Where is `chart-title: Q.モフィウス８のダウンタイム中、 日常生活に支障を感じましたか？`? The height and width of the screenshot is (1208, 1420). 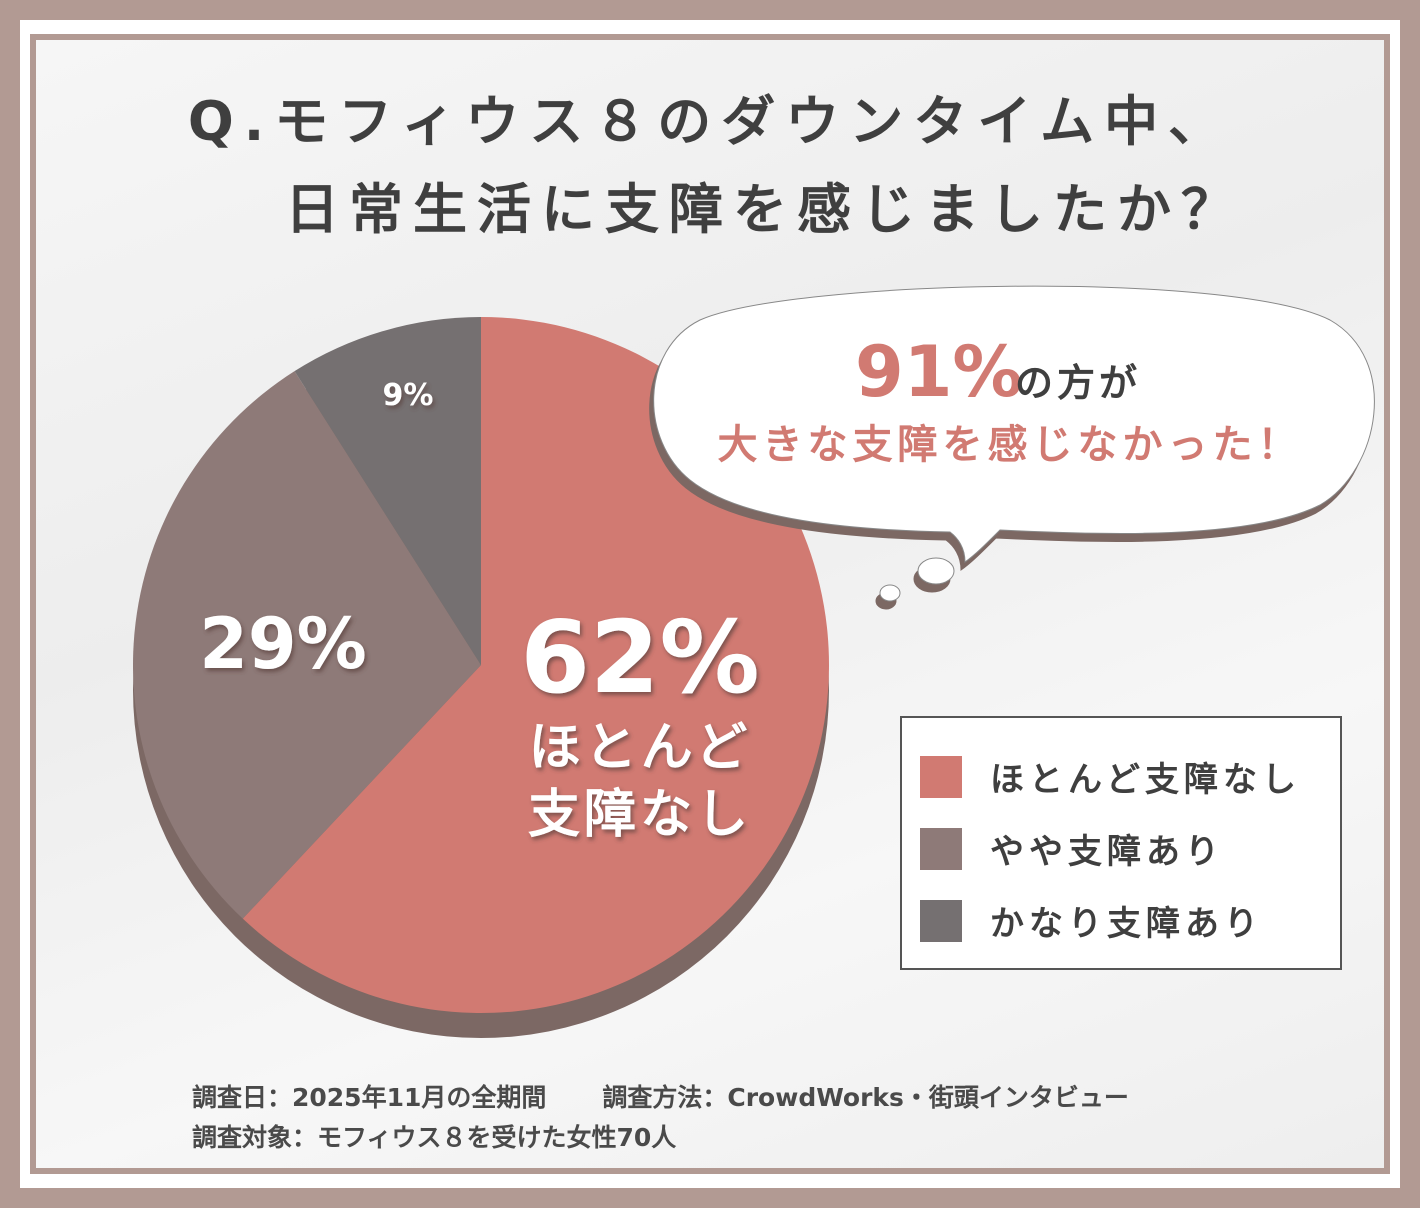
chart-title: Q.モフィウス８のダウンタイム中、 日常生活に支障を感じましたか？ is located at coordinates (710, 166).